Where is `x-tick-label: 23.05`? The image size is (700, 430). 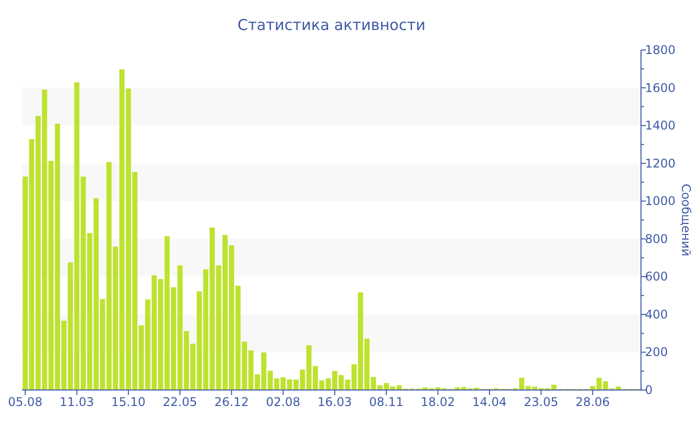 x-tick-label: 23.05 is located at coordinates (541, 402).